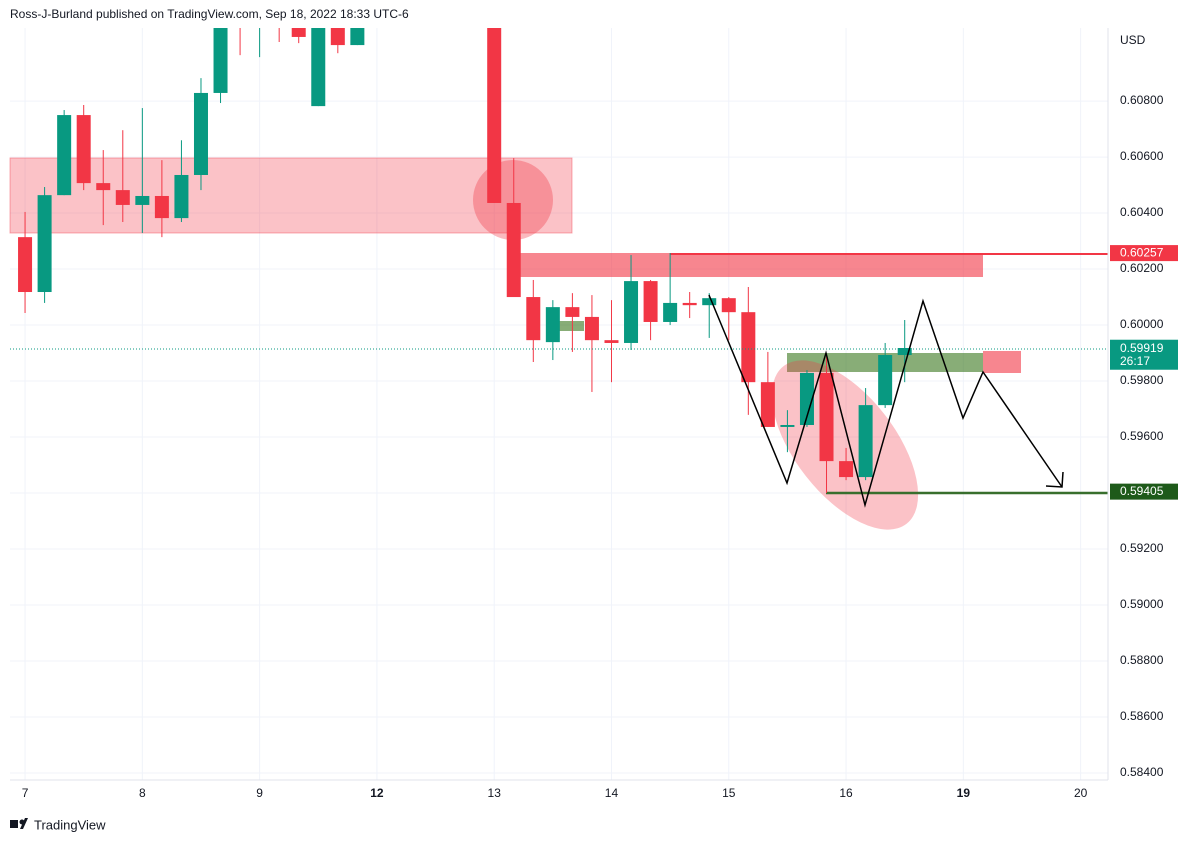  What do you see at coordinates (846, 793) in the screenshot?
I see `x-tick-label: 16` at bounding box center [846, 793].